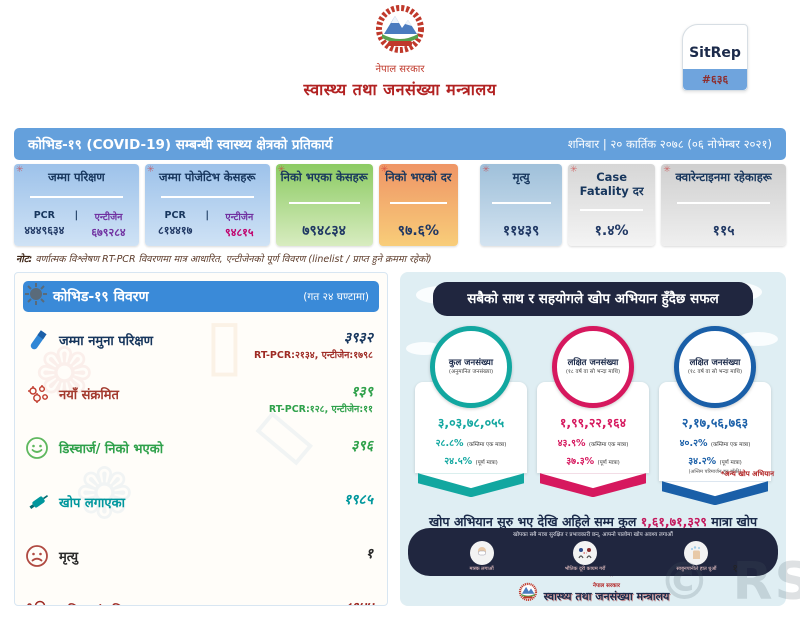  What do you see at coordinates (42, 450) in the screenshot?
I see `smiley-icon` at bounding box center [42, 450].